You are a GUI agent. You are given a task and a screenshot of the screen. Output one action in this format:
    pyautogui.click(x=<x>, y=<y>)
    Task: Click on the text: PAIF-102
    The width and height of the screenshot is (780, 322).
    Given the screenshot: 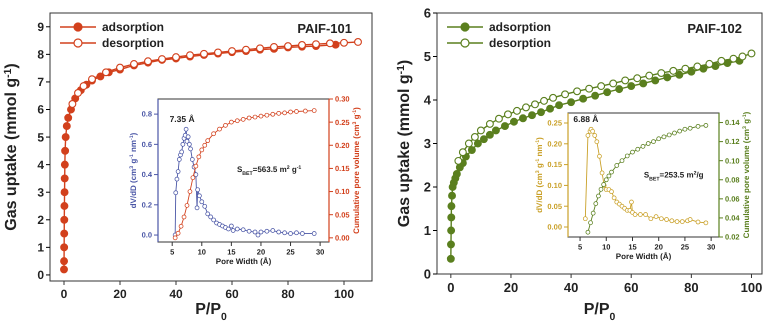 What is the action you would take?
    pyautogui.click(x=714, y=28)
    